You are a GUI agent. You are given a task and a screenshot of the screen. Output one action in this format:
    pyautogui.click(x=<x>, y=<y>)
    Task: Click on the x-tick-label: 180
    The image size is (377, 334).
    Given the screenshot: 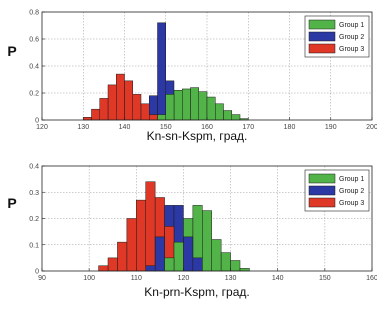 What is the action you would take?
    pyautogui.click(x=290, y=127)
    